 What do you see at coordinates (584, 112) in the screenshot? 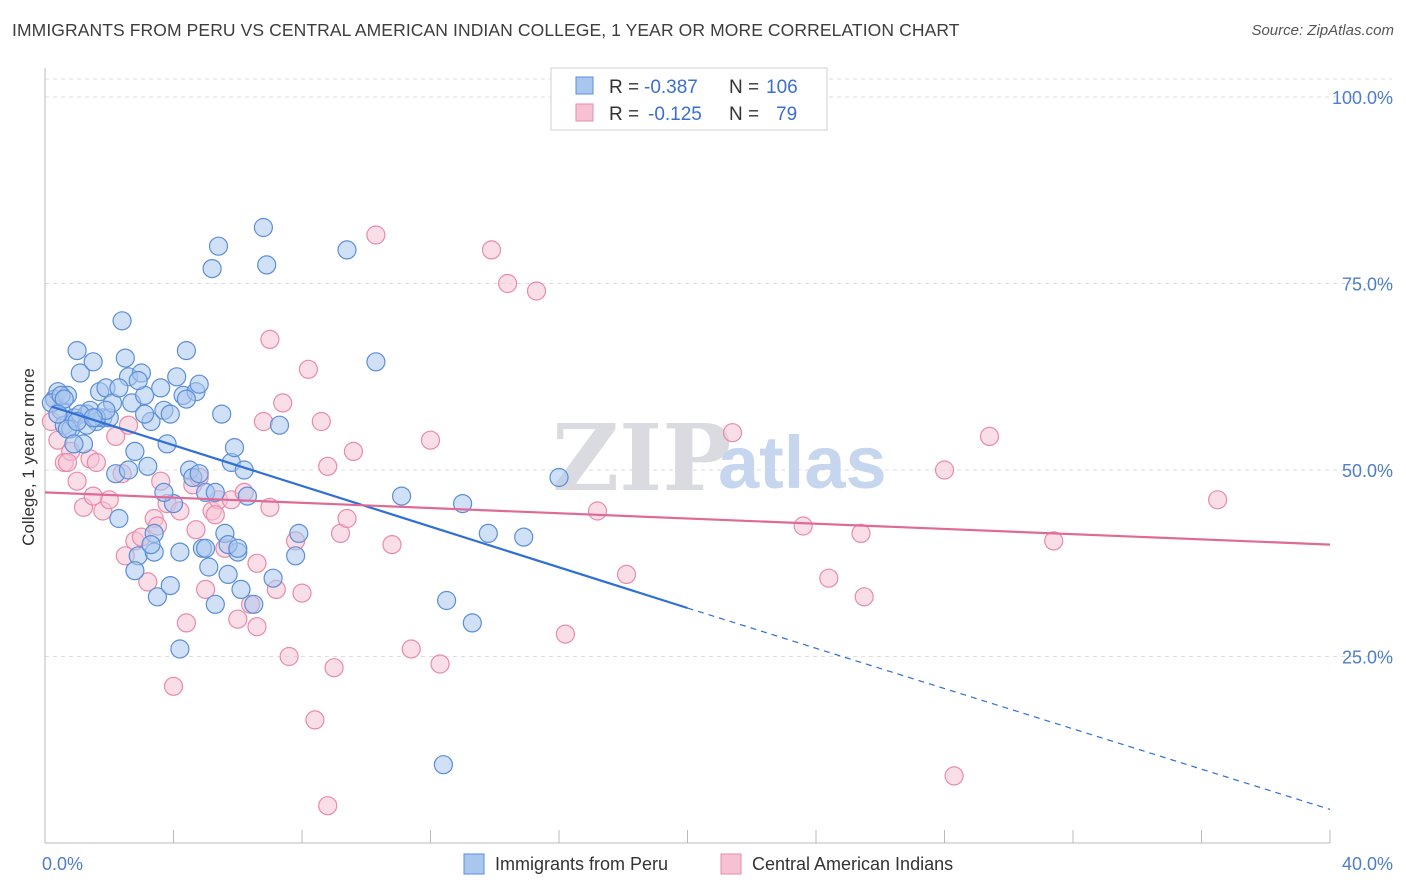
I see `legend-swatch-central-american` at bounding box center [584, 112].